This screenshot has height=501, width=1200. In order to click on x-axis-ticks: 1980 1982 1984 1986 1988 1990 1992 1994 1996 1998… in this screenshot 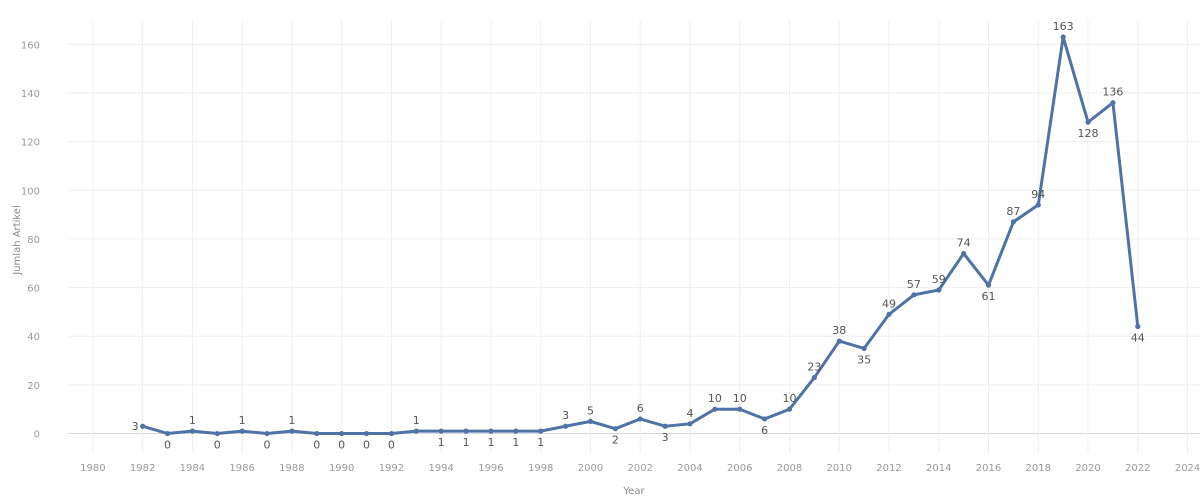, I will do `click(640, 468)`.